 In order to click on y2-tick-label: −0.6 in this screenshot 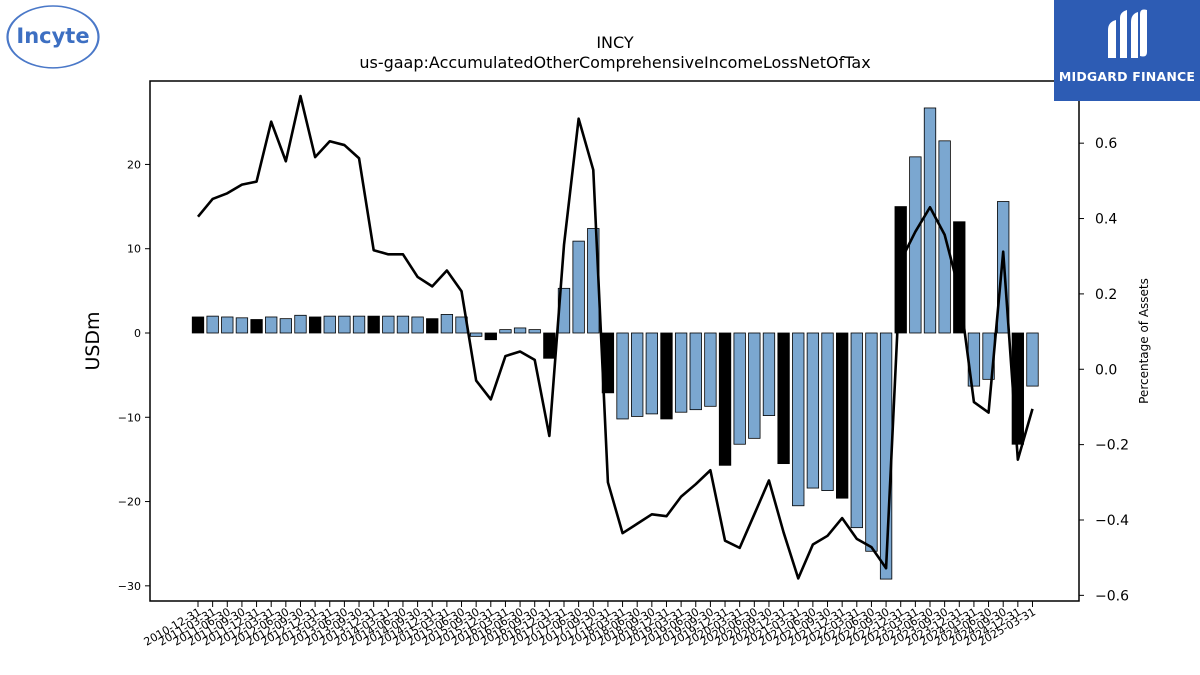, I will do `click(1112, 596)`.